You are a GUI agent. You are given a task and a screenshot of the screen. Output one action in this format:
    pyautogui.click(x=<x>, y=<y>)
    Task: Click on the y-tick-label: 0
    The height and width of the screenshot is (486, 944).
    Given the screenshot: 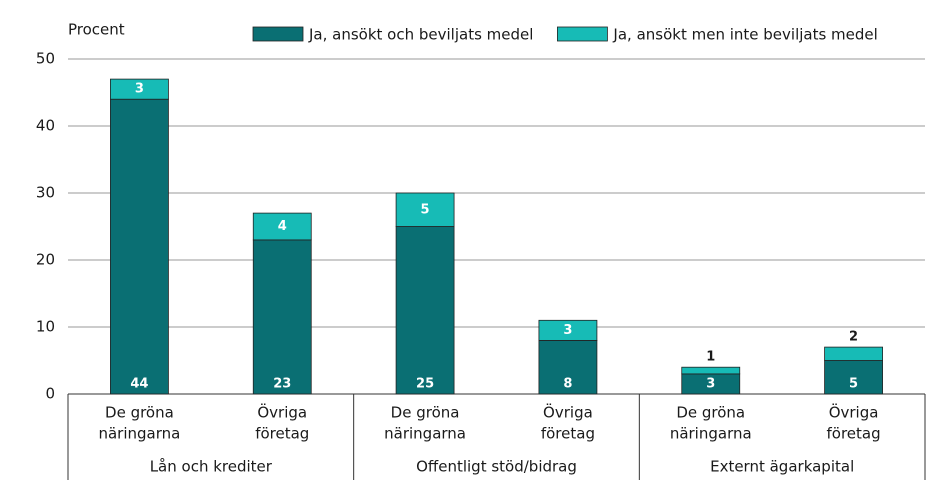 What is the action you would take?
    pyautogui.click(x=50, y=394)
    